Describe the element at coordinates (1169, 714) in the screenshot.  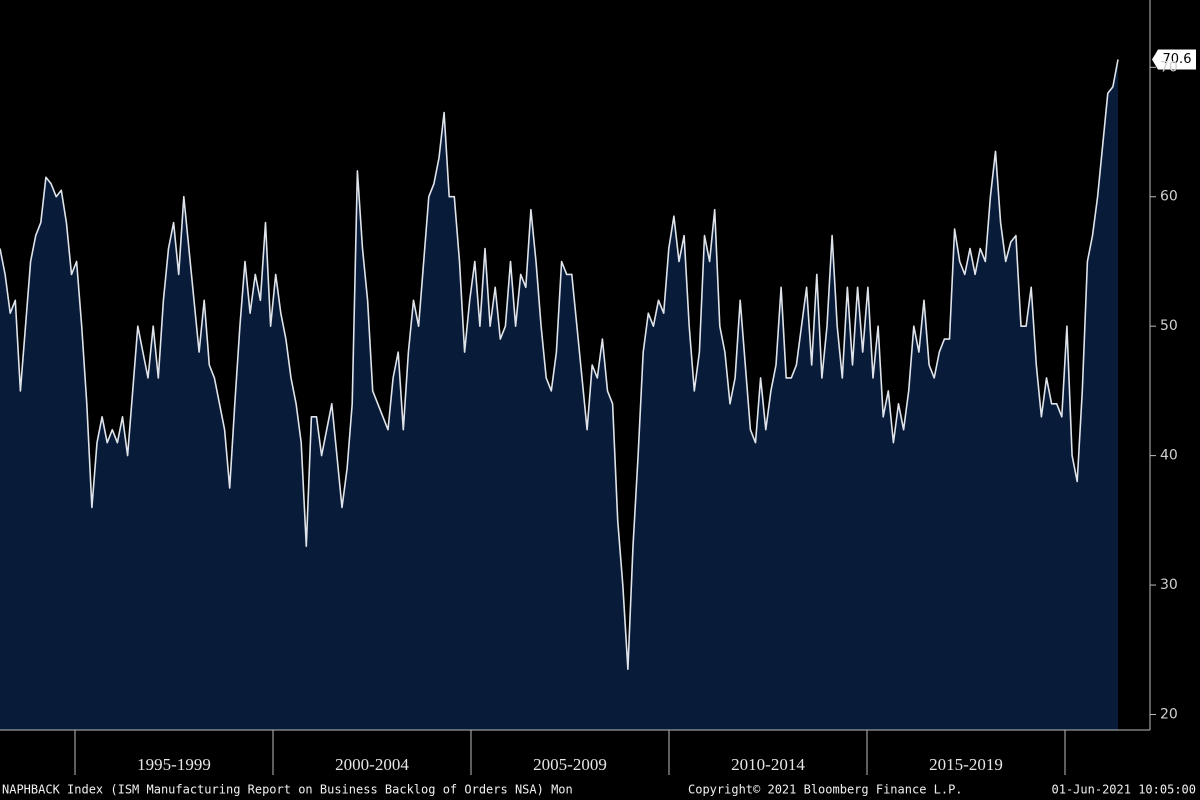
I see `y-tick-label: 20` at that location.